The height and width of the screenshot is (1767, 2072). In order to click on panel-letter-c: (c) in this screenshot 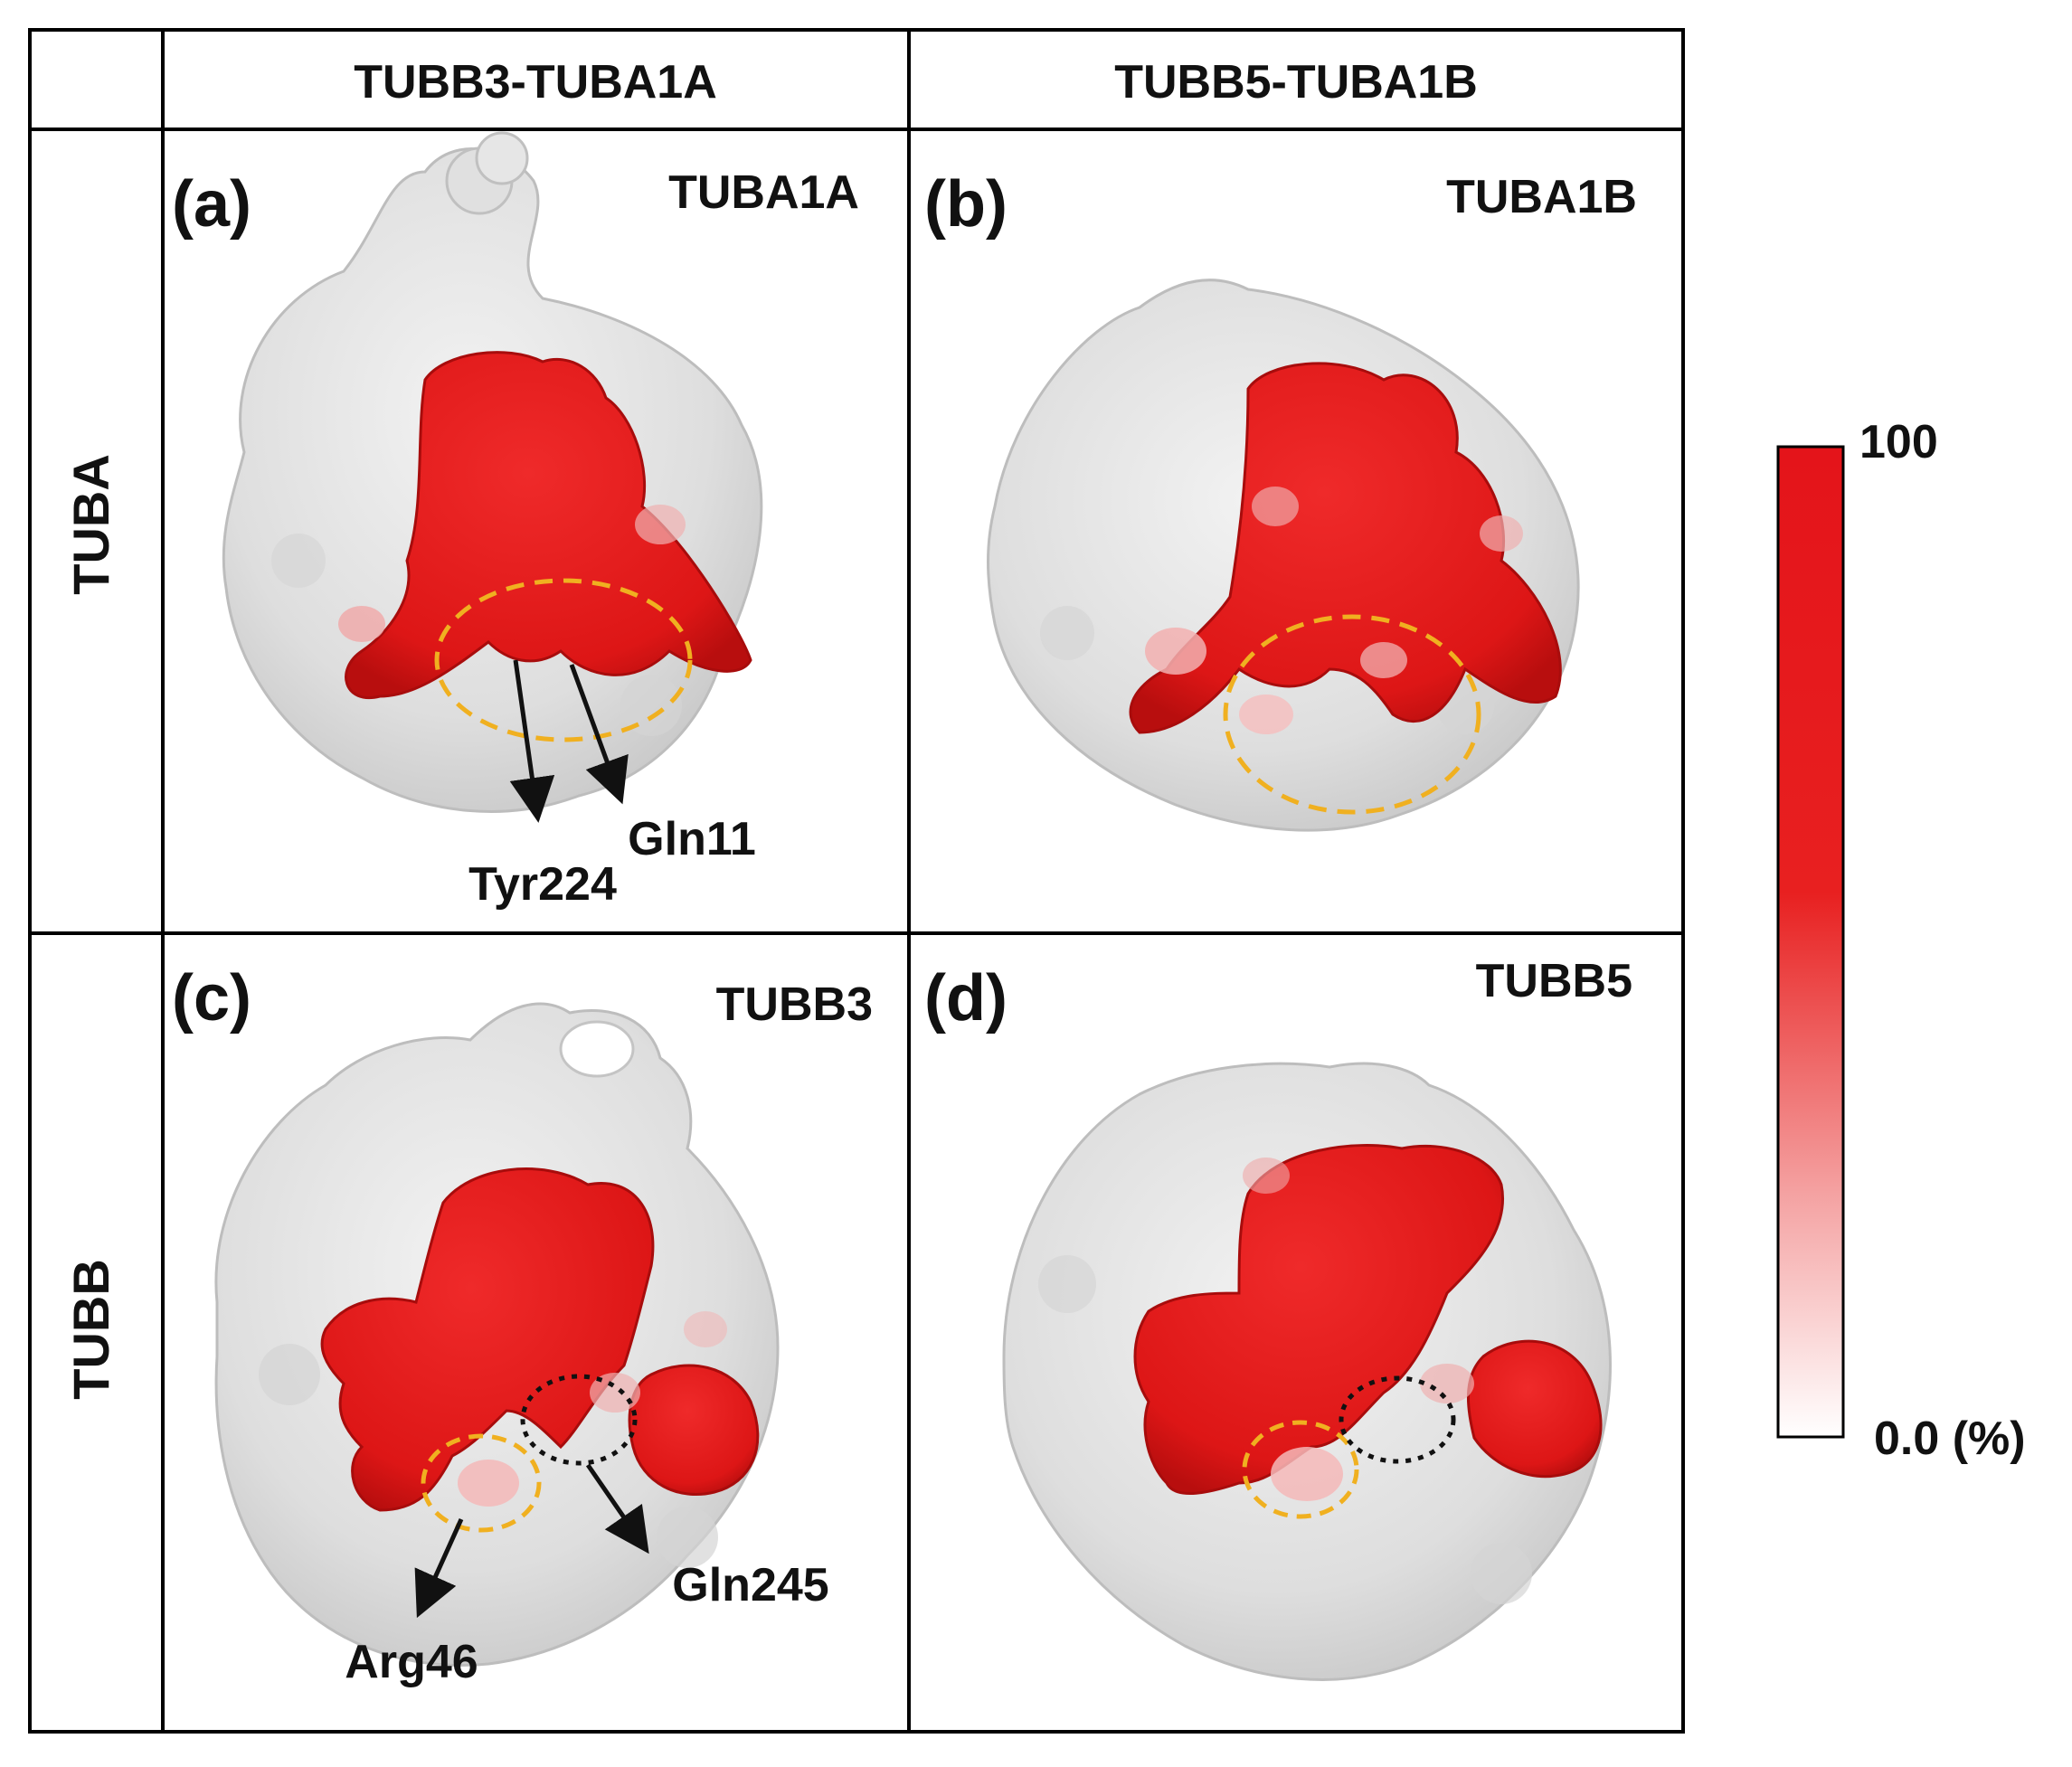, I will do `click(212, 998)`.